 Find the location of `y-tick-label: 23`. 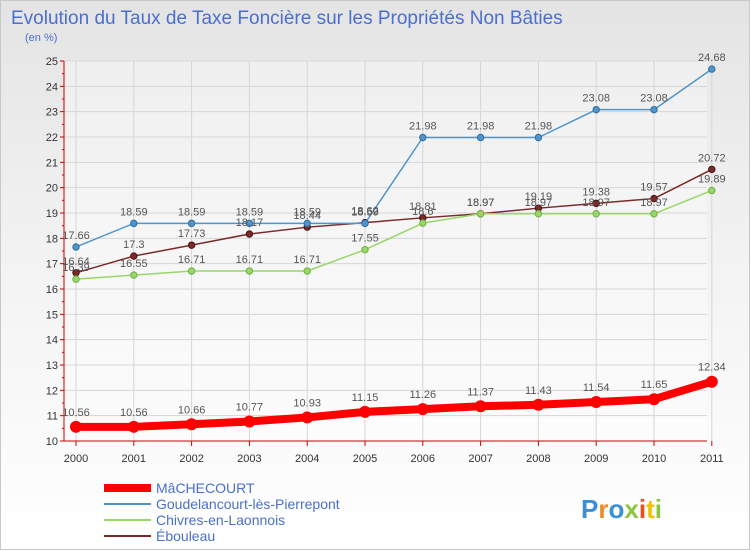

y-tick-label: 23 is located at coordinates (52, 113).